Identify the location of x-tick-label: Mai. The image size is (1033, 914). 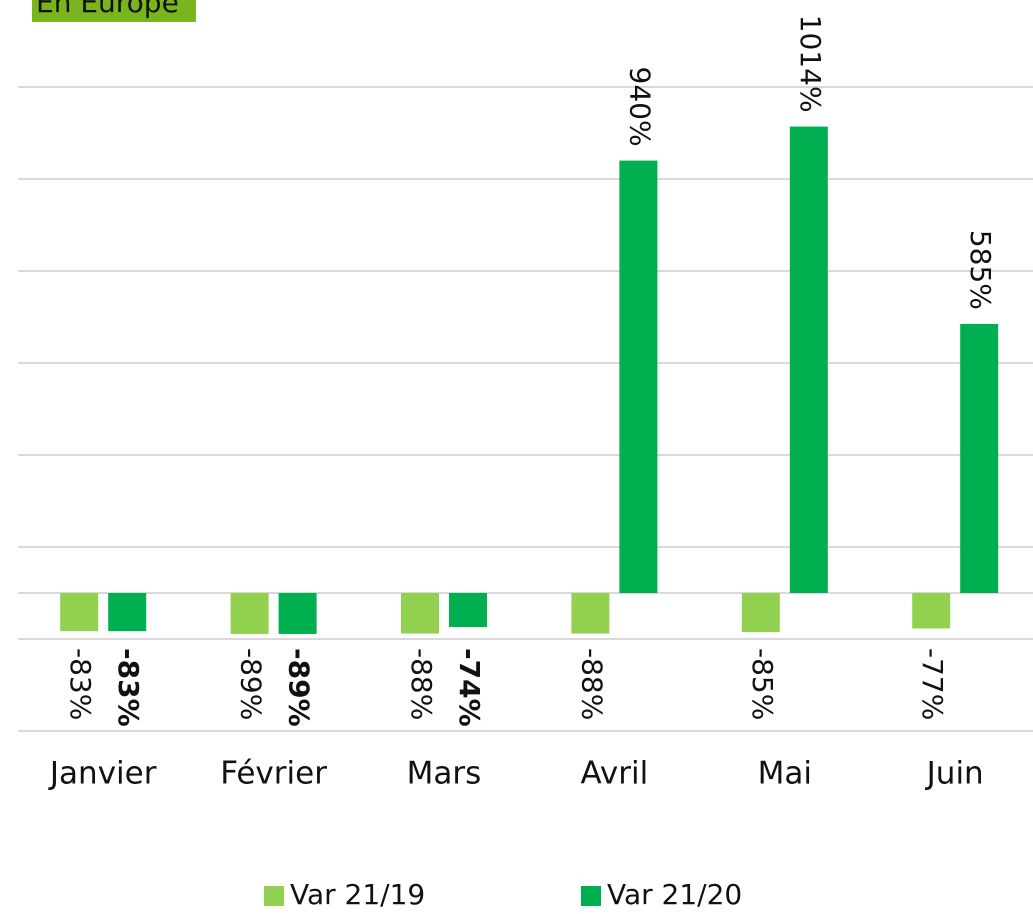
(785, 774).